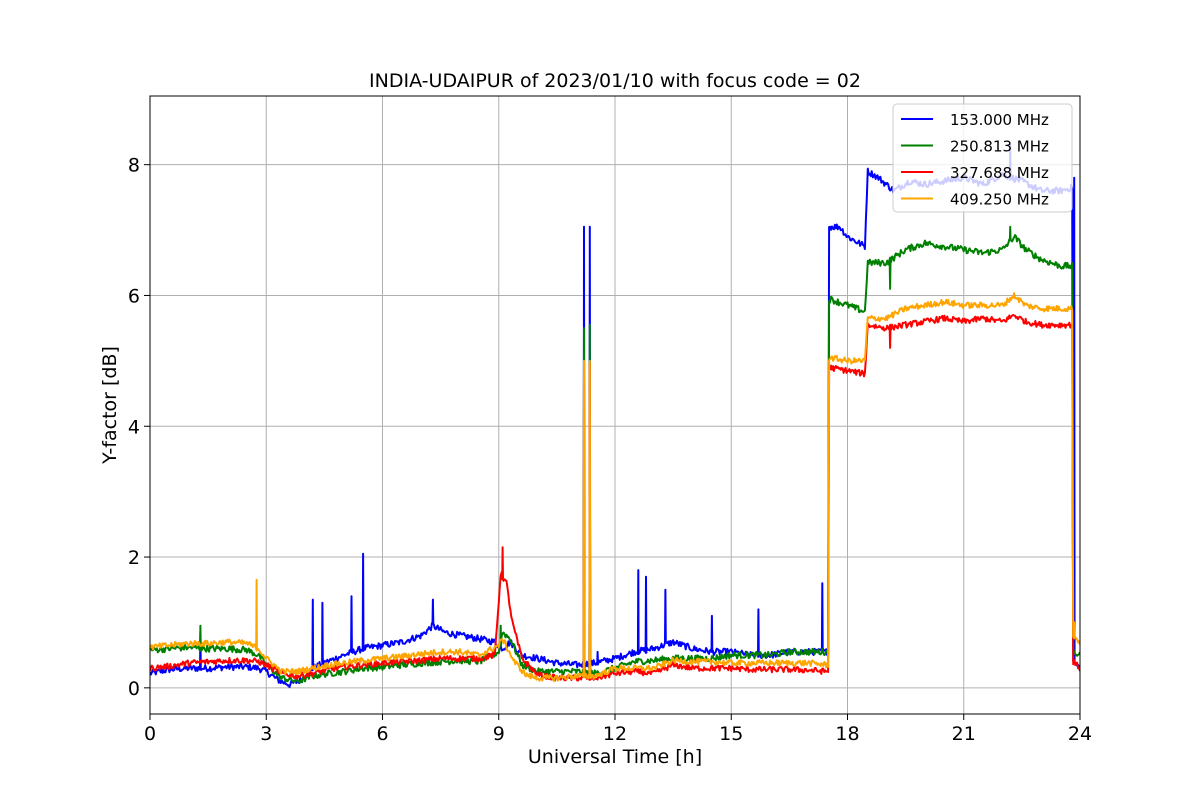 This screenshot has width=1200, height=800. Describe the element at coordinates (964, 734) in the screenshot. I see `x-tick-label: 21` at that location.